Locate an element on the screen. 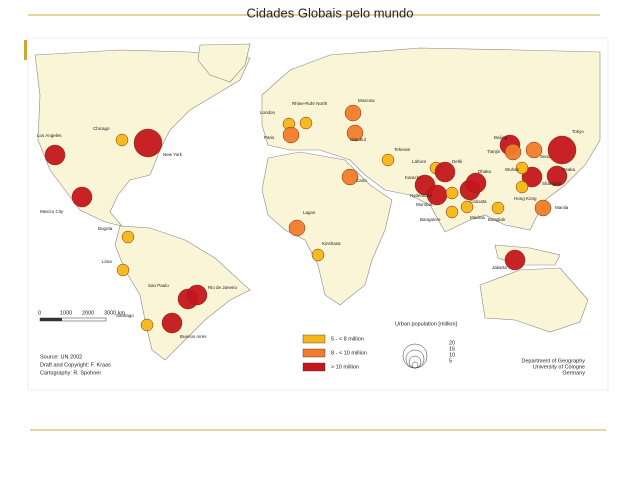 This screenshot has width=638, height=479. city-label: London is located at coordinates (268, 112).